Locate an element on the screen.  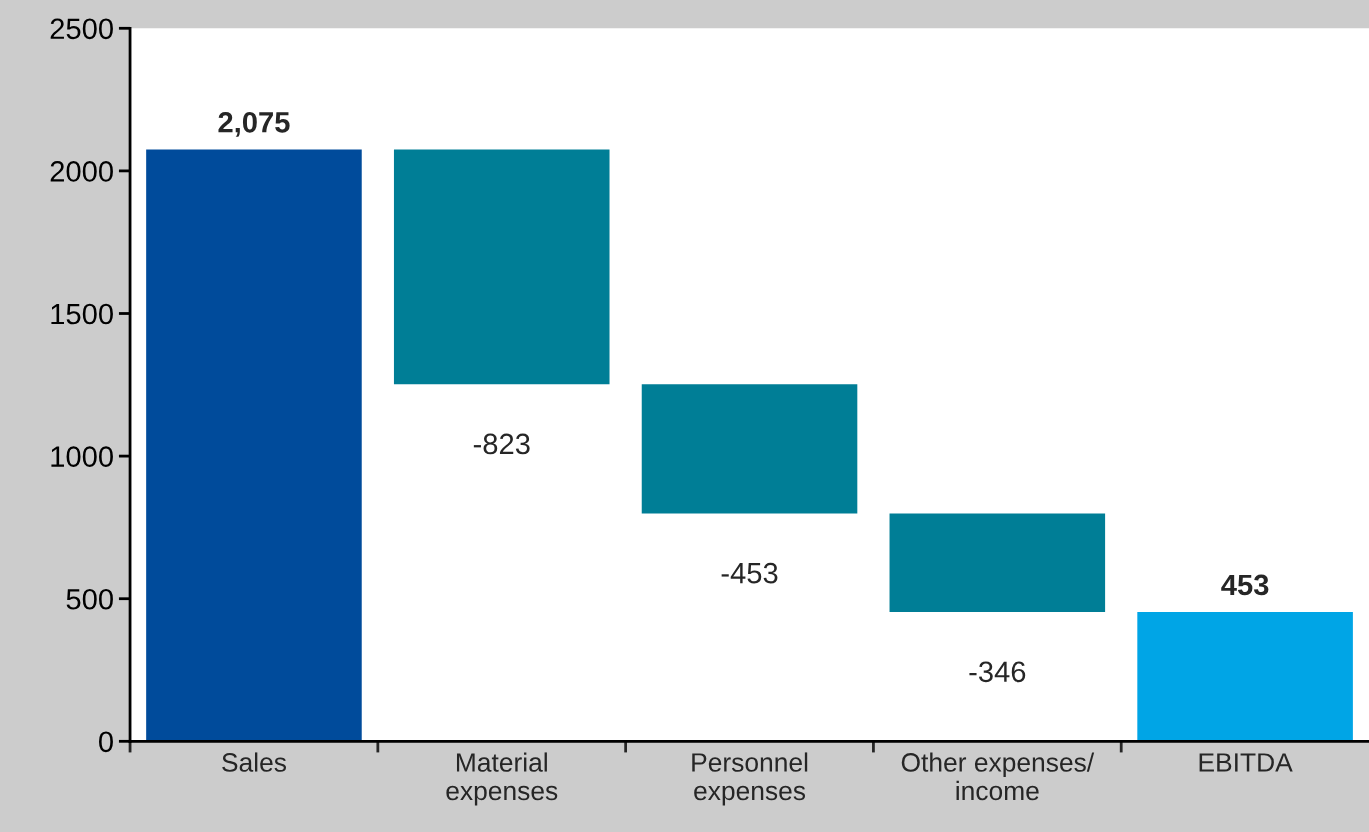
y-tick-label: 500 is located at coordinates (89, 599).